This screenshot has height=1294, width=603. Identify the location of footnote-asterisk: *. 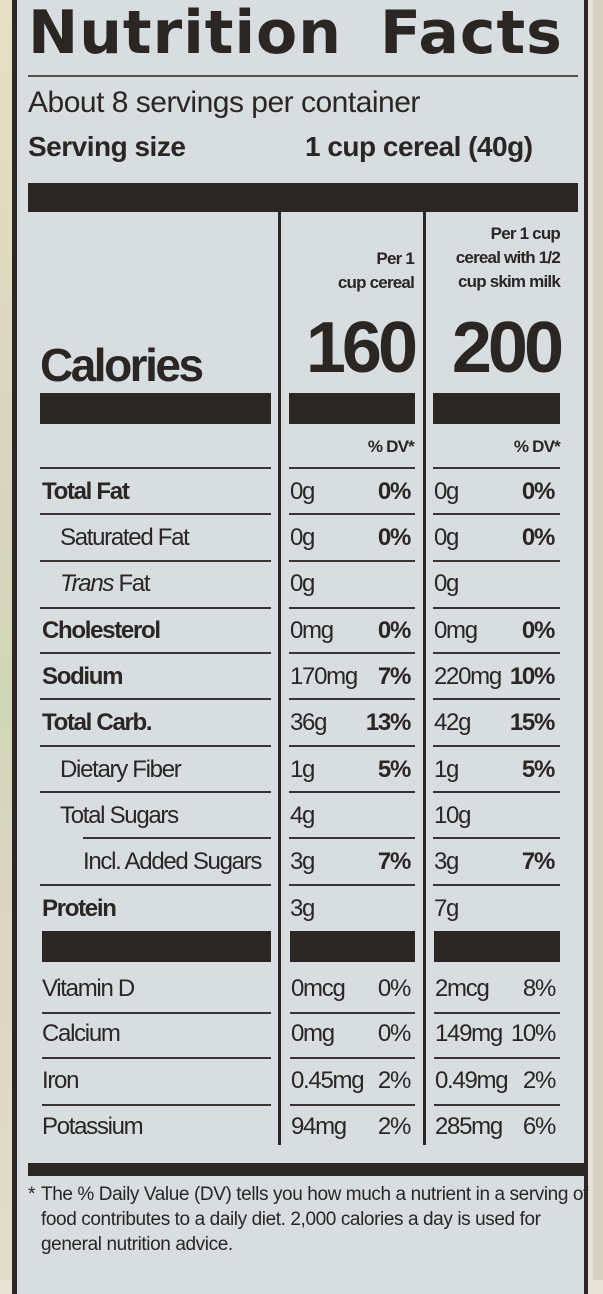
(31, 1194).